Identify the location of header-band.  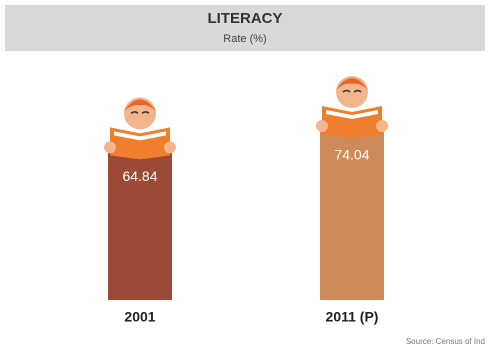
(245, 28).